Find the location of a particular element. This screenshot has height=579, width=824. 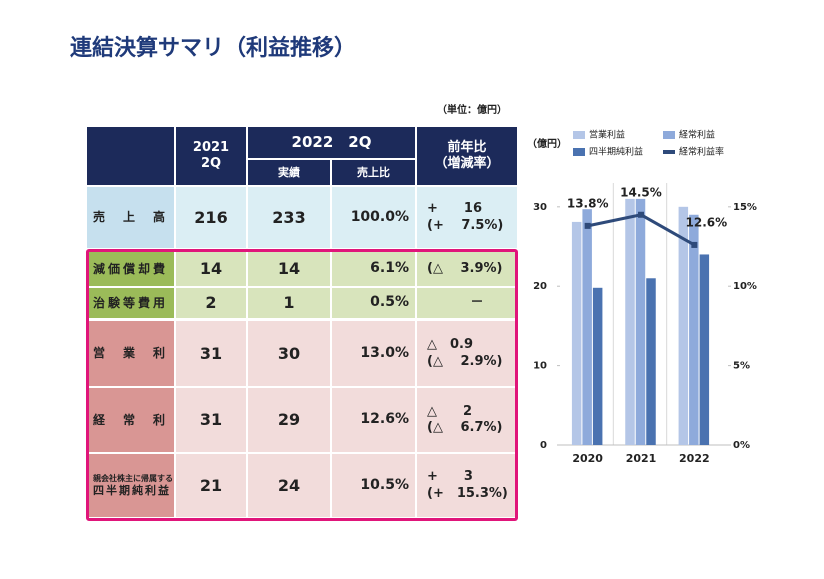

sales-ratio: 100.0% is located at coordinates (373, 217).